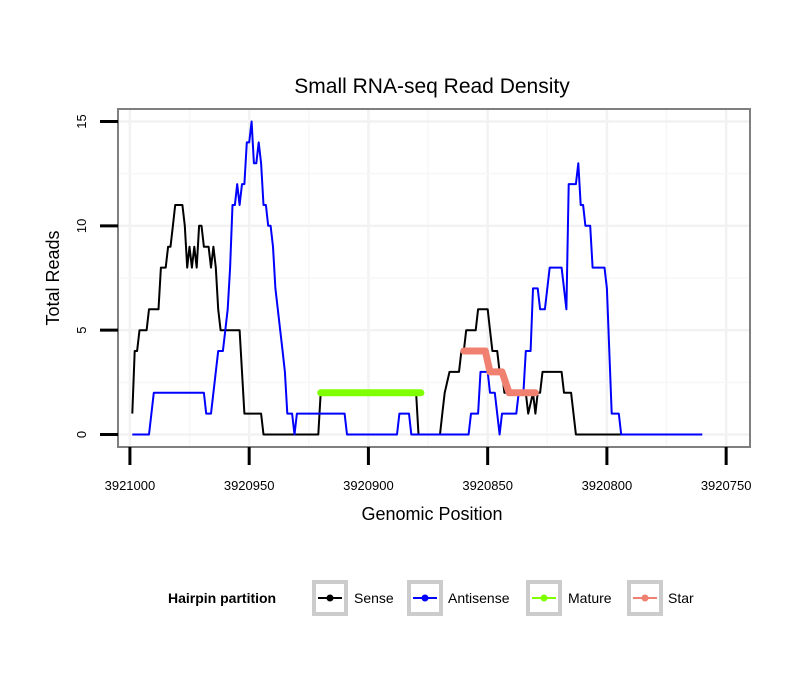  What do you see at coordinates (487, 485) in the screenshot?
I see `x-tick-label: 3920850` at bounding box center [487, 485].